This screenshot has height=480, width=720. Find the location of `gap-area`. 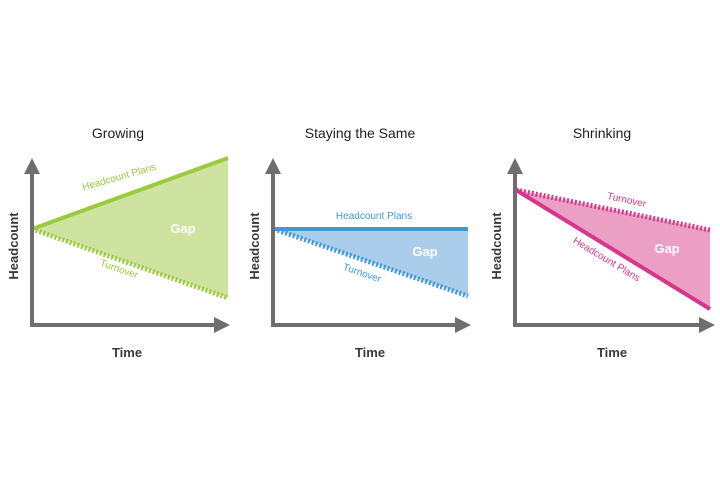

gap-area is located at coordinates (130, 228).